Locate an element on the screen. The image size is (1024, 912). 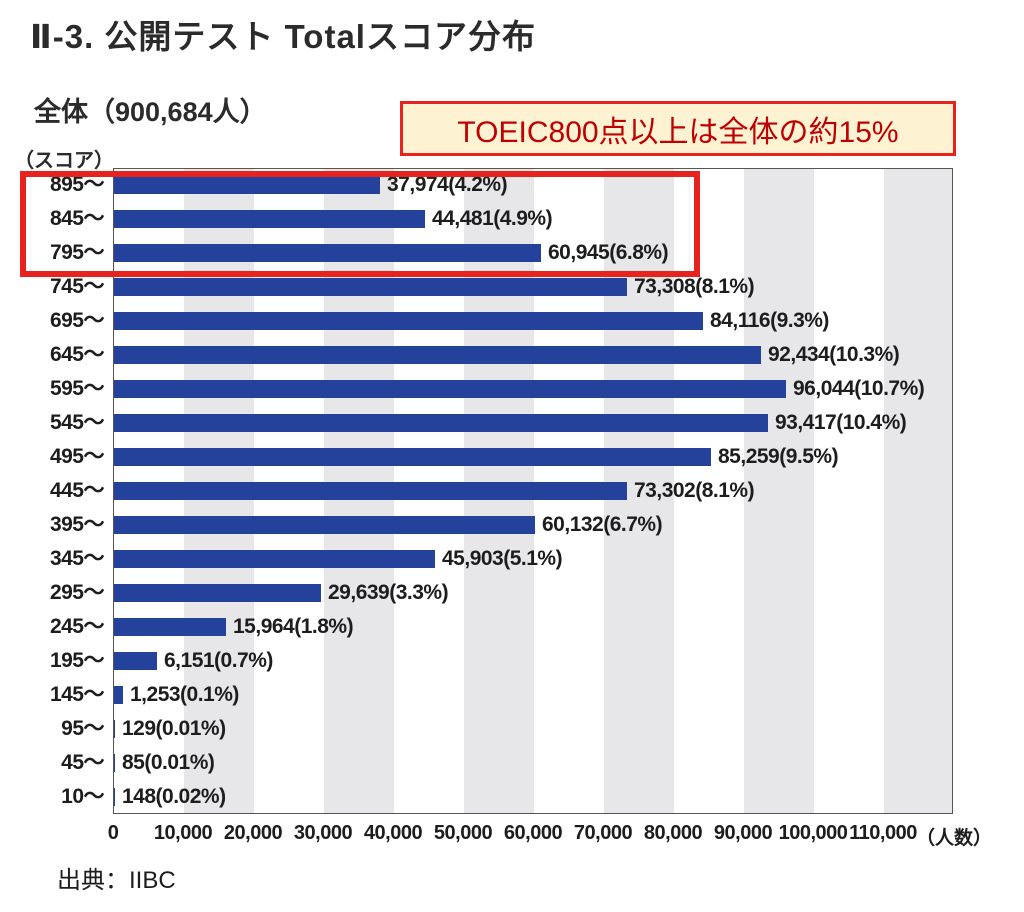
x-axis-unit-label: （人数） is located at coordinates (954, 838).